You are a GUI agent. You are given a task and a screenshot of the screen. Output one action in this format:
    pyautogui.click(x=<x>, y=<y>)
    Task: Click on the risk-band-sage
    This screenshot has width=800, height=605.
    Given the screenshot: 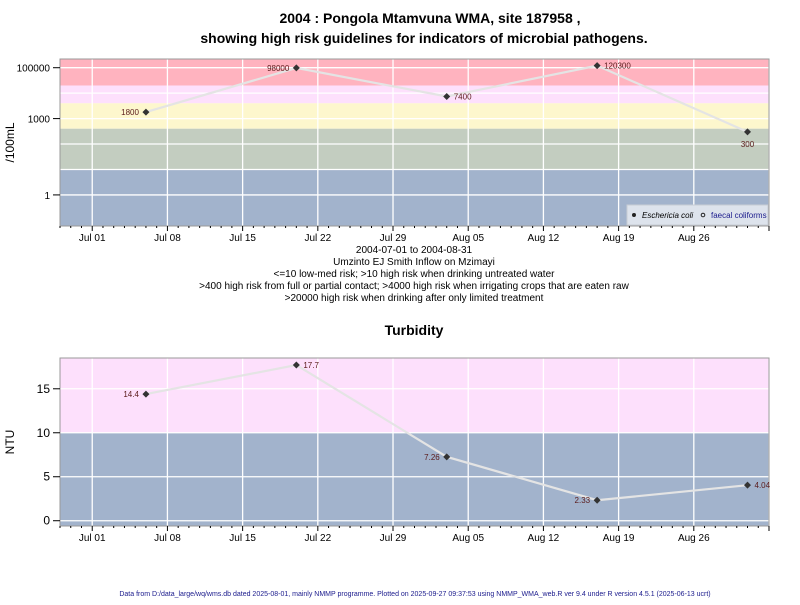 What is the action you would take?
    pyautogui.click(x=414, y=149)
    